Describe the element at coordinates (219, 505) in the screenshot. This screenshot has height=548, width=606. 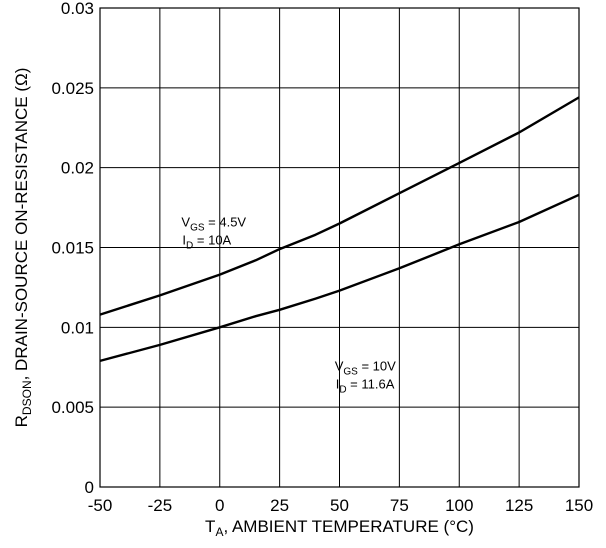
I see `x-tick-label: 0` at that location.